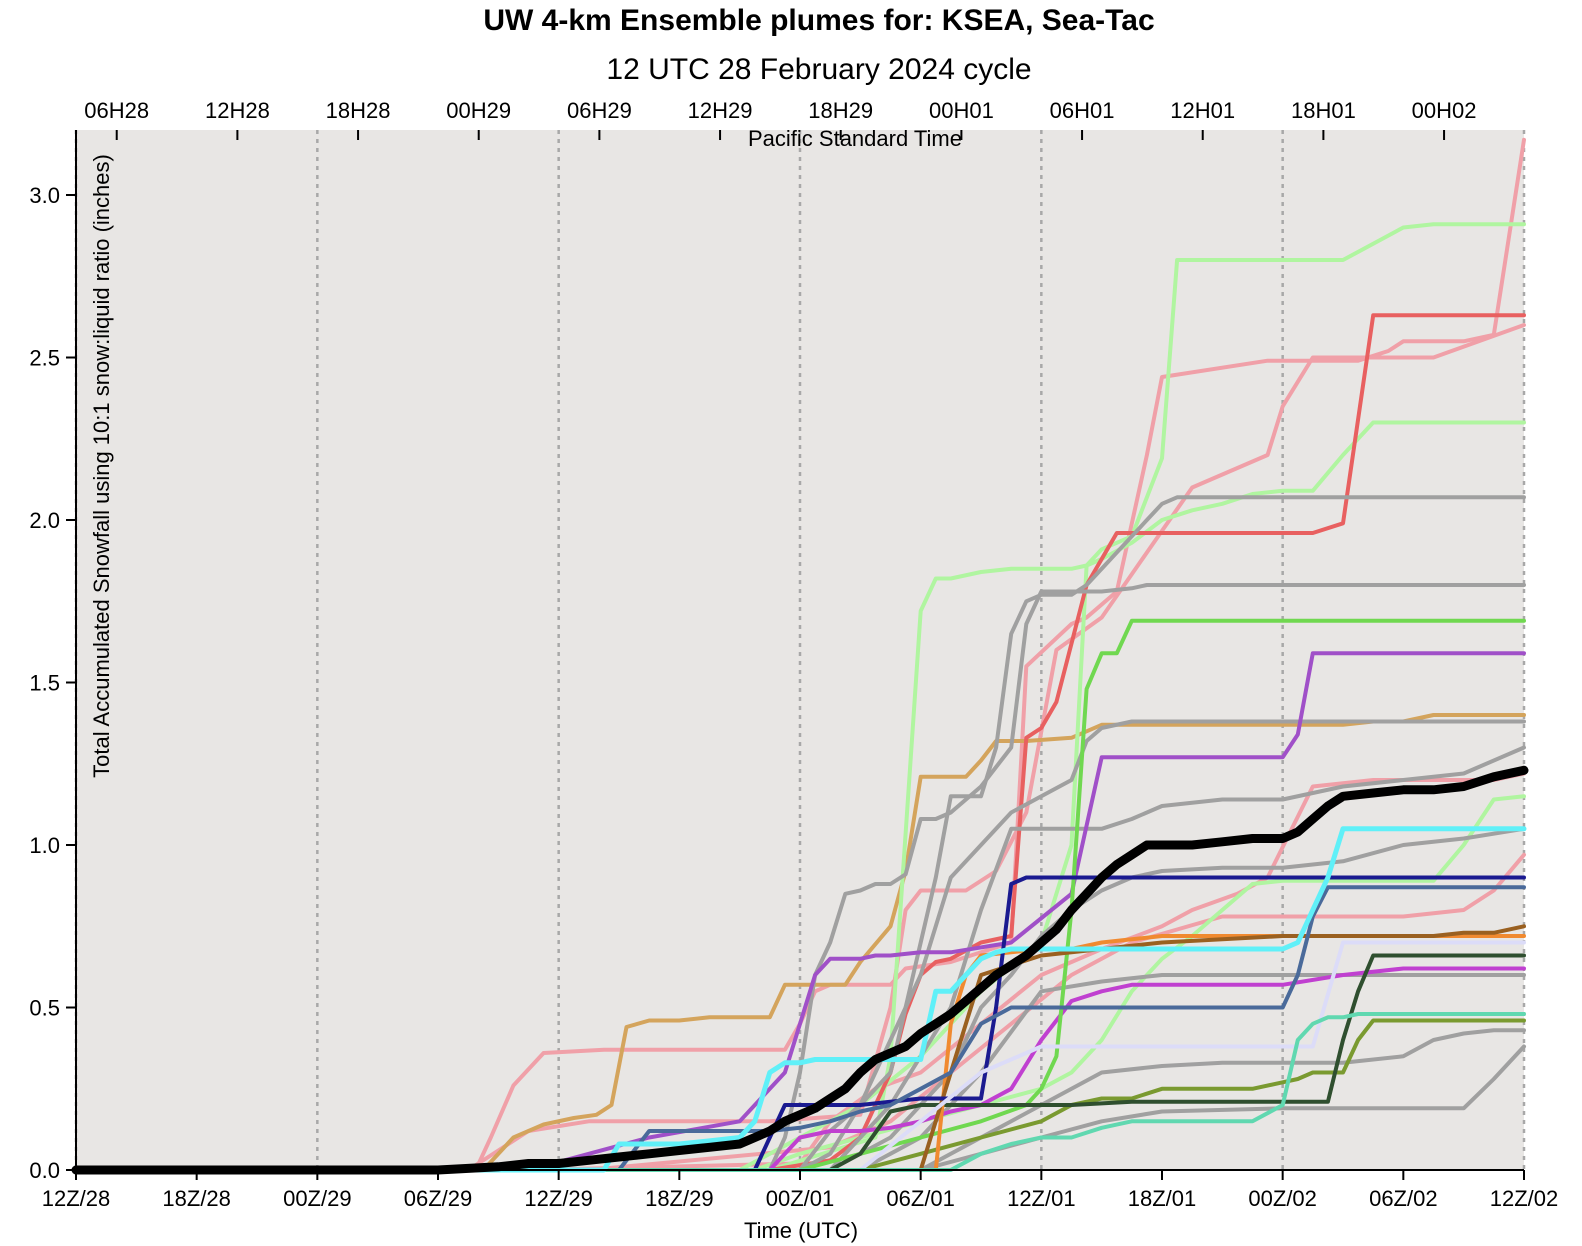 This screenshot has height=1246, width=1582. I want to click on top-axis-label: Pacific Standard Time, so click(855, 138).